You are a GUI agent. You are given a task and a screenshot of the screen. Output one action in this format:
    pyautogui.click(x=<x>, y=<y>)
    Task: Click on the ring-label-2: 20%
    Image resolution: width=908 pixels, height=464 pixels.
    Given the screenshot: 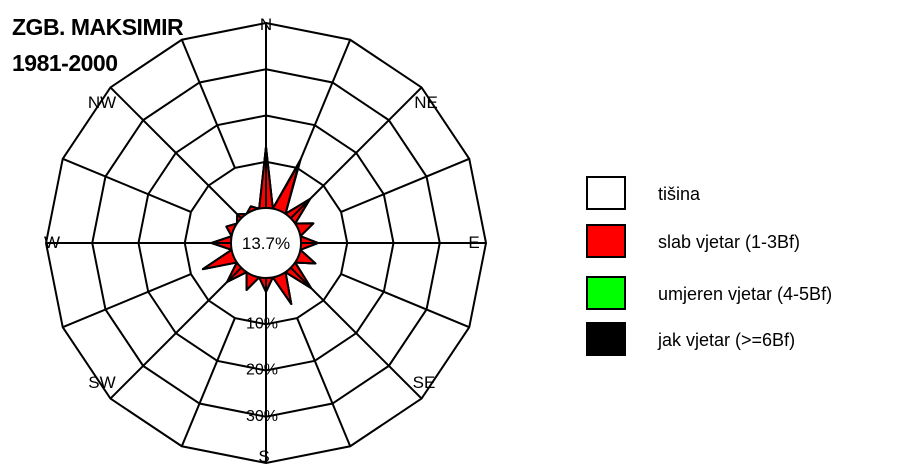 What is the action you would take?
    pyautogui.click(x=262, y=370)
    